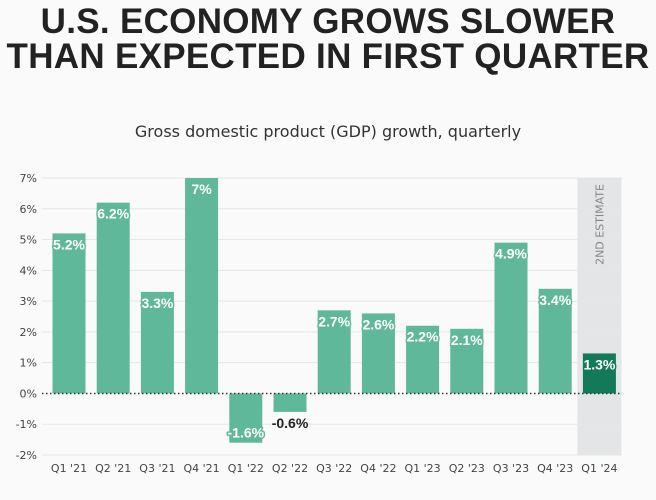 The height and width of the screenshot is (500, 656). What do you see at coordinates (202, 468) in the screenshot?
I see `x-tick-label: Q4 '21` at bounding box center [202, 468].